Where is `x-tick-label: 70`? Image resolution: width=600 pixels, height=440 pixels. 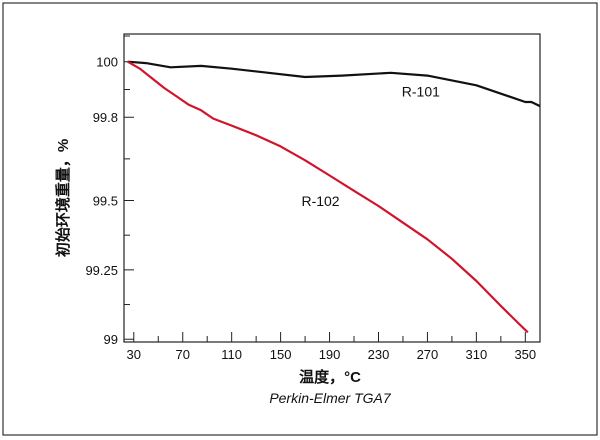
x-tick-label: 70 is located at coordinates (182, 354).